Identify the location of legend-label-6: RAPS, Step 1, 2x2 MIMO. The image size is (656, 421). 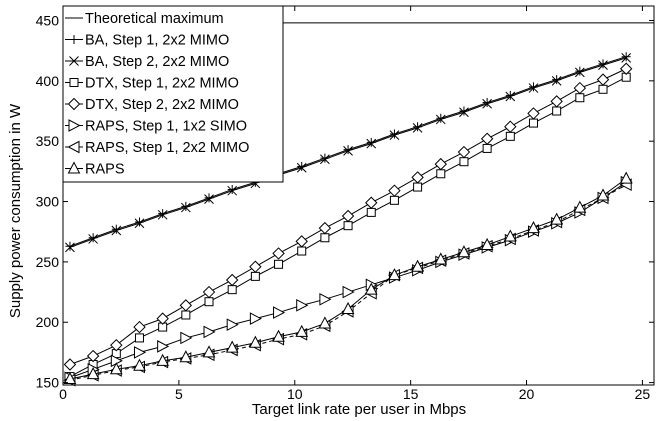
(167, 148).